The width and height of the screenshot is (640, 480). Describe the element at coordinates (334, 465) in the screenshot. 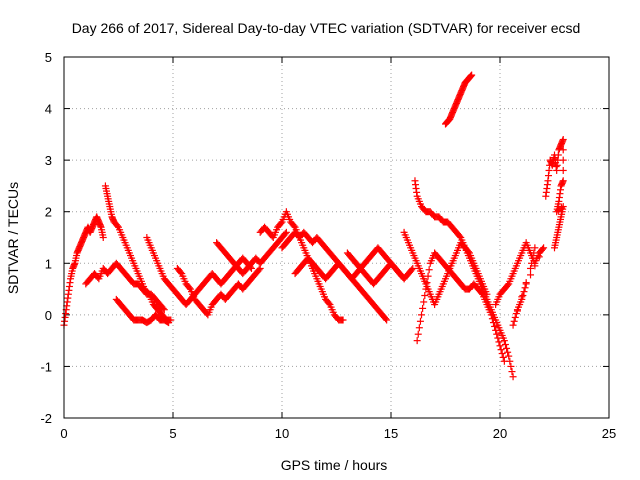

I see `x-axis-label: GPS time / hours` at that location.